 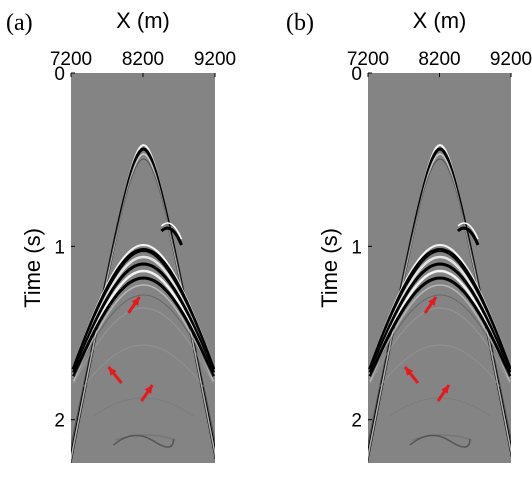 I want to click on panel-label: (b), so click(x=300, y=23).